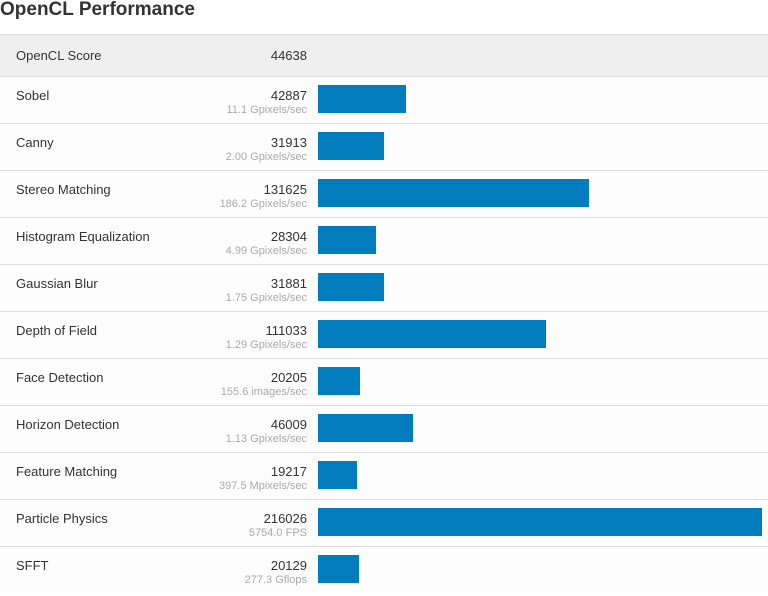  I want to click on benchmark-rate: 5754.0 FPS, so click(277, 533).